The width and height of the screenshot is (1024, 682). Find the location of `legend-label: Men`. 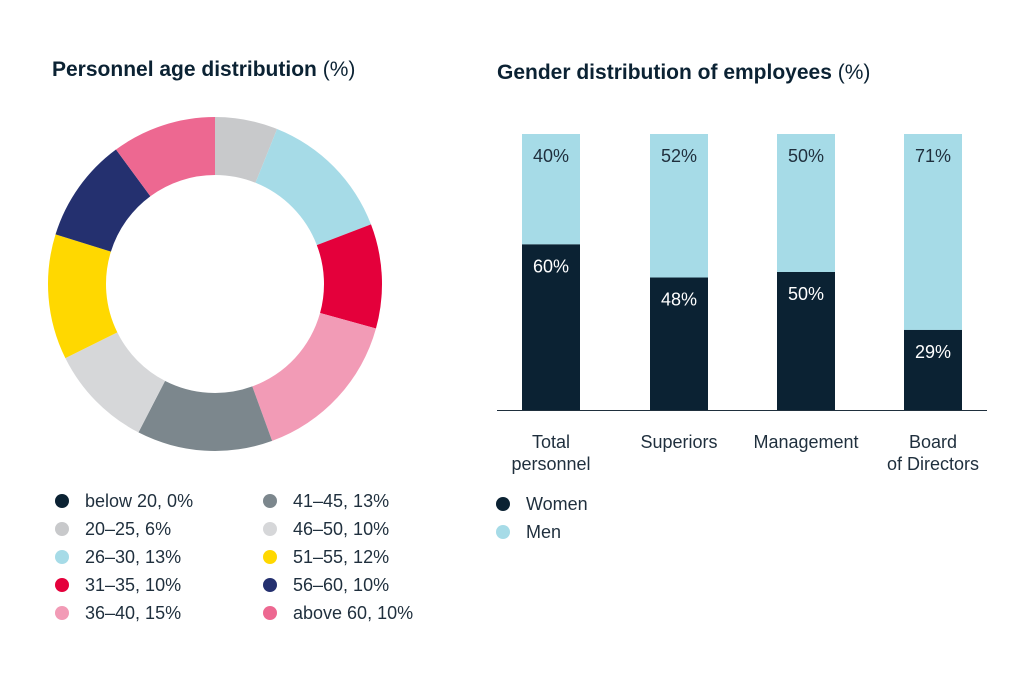

legend-label: Men is located at coordinates (544, 532).